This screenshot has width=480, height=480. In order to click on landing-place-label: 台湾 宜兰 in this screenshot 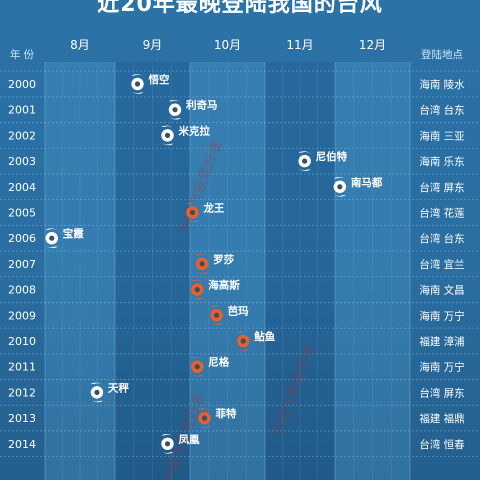, I will do `click(441, 264)`.